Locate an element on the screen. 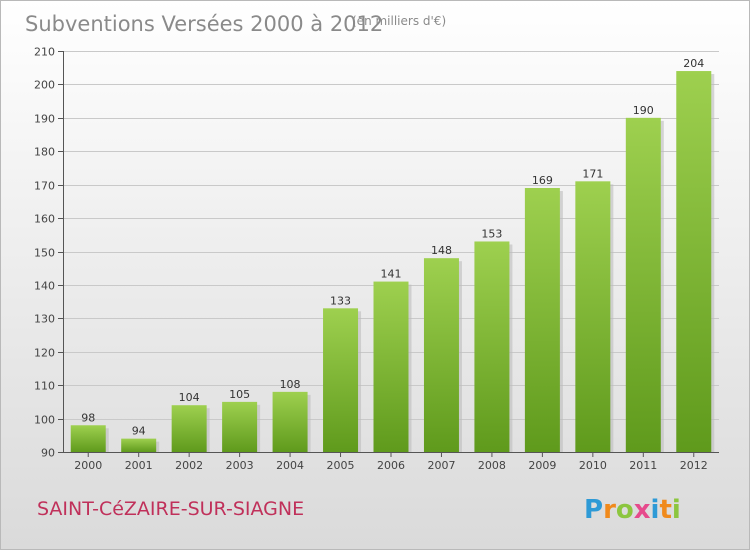  logo-letter: t is located at coordinates (665, 510).